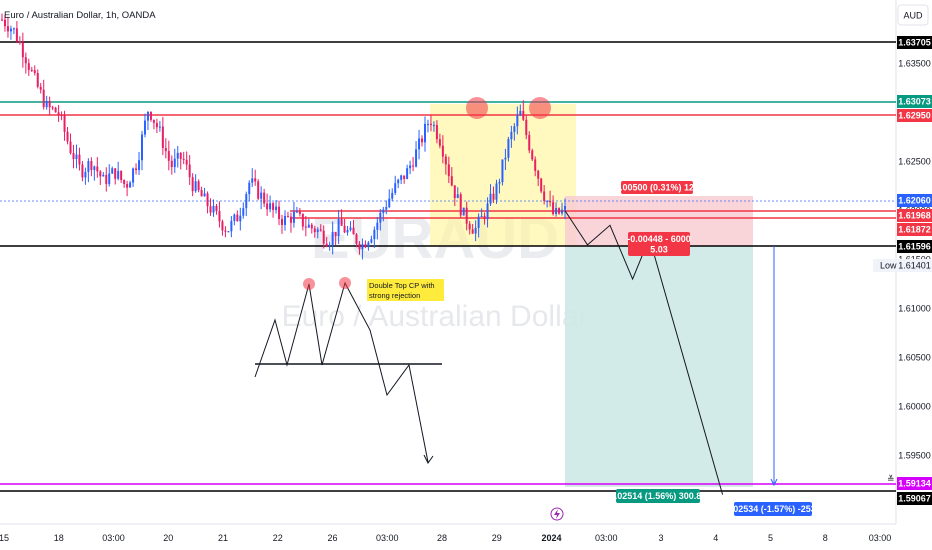 This screenshot has height=550, width=932. What do you see at coordinates (644, 352) in the screenshot?
I see `projection-path` at bounding box center [644, 352].